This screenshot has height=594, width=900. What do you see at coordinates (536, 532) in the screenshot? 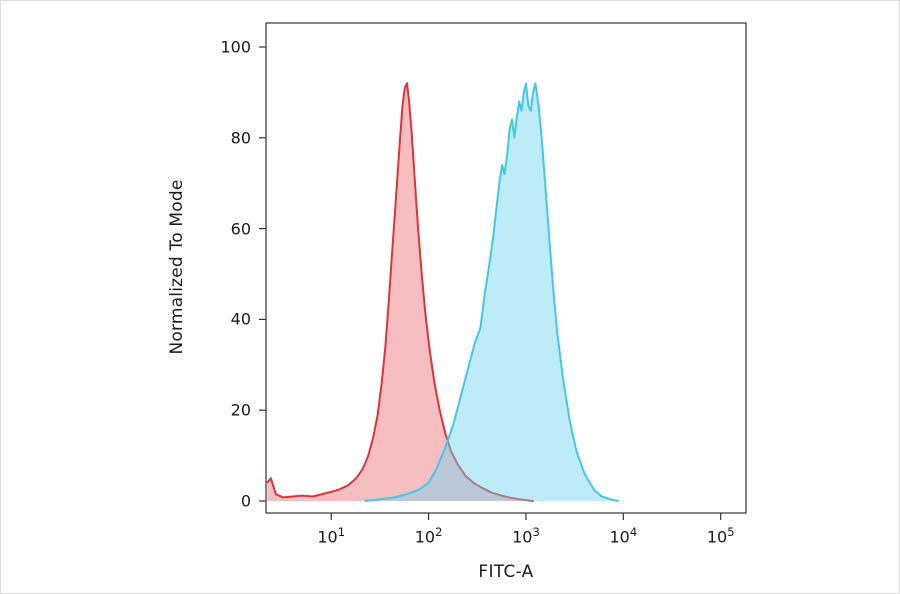
I see `x-tick-exponent: 3` at bounding box center [536, 532].